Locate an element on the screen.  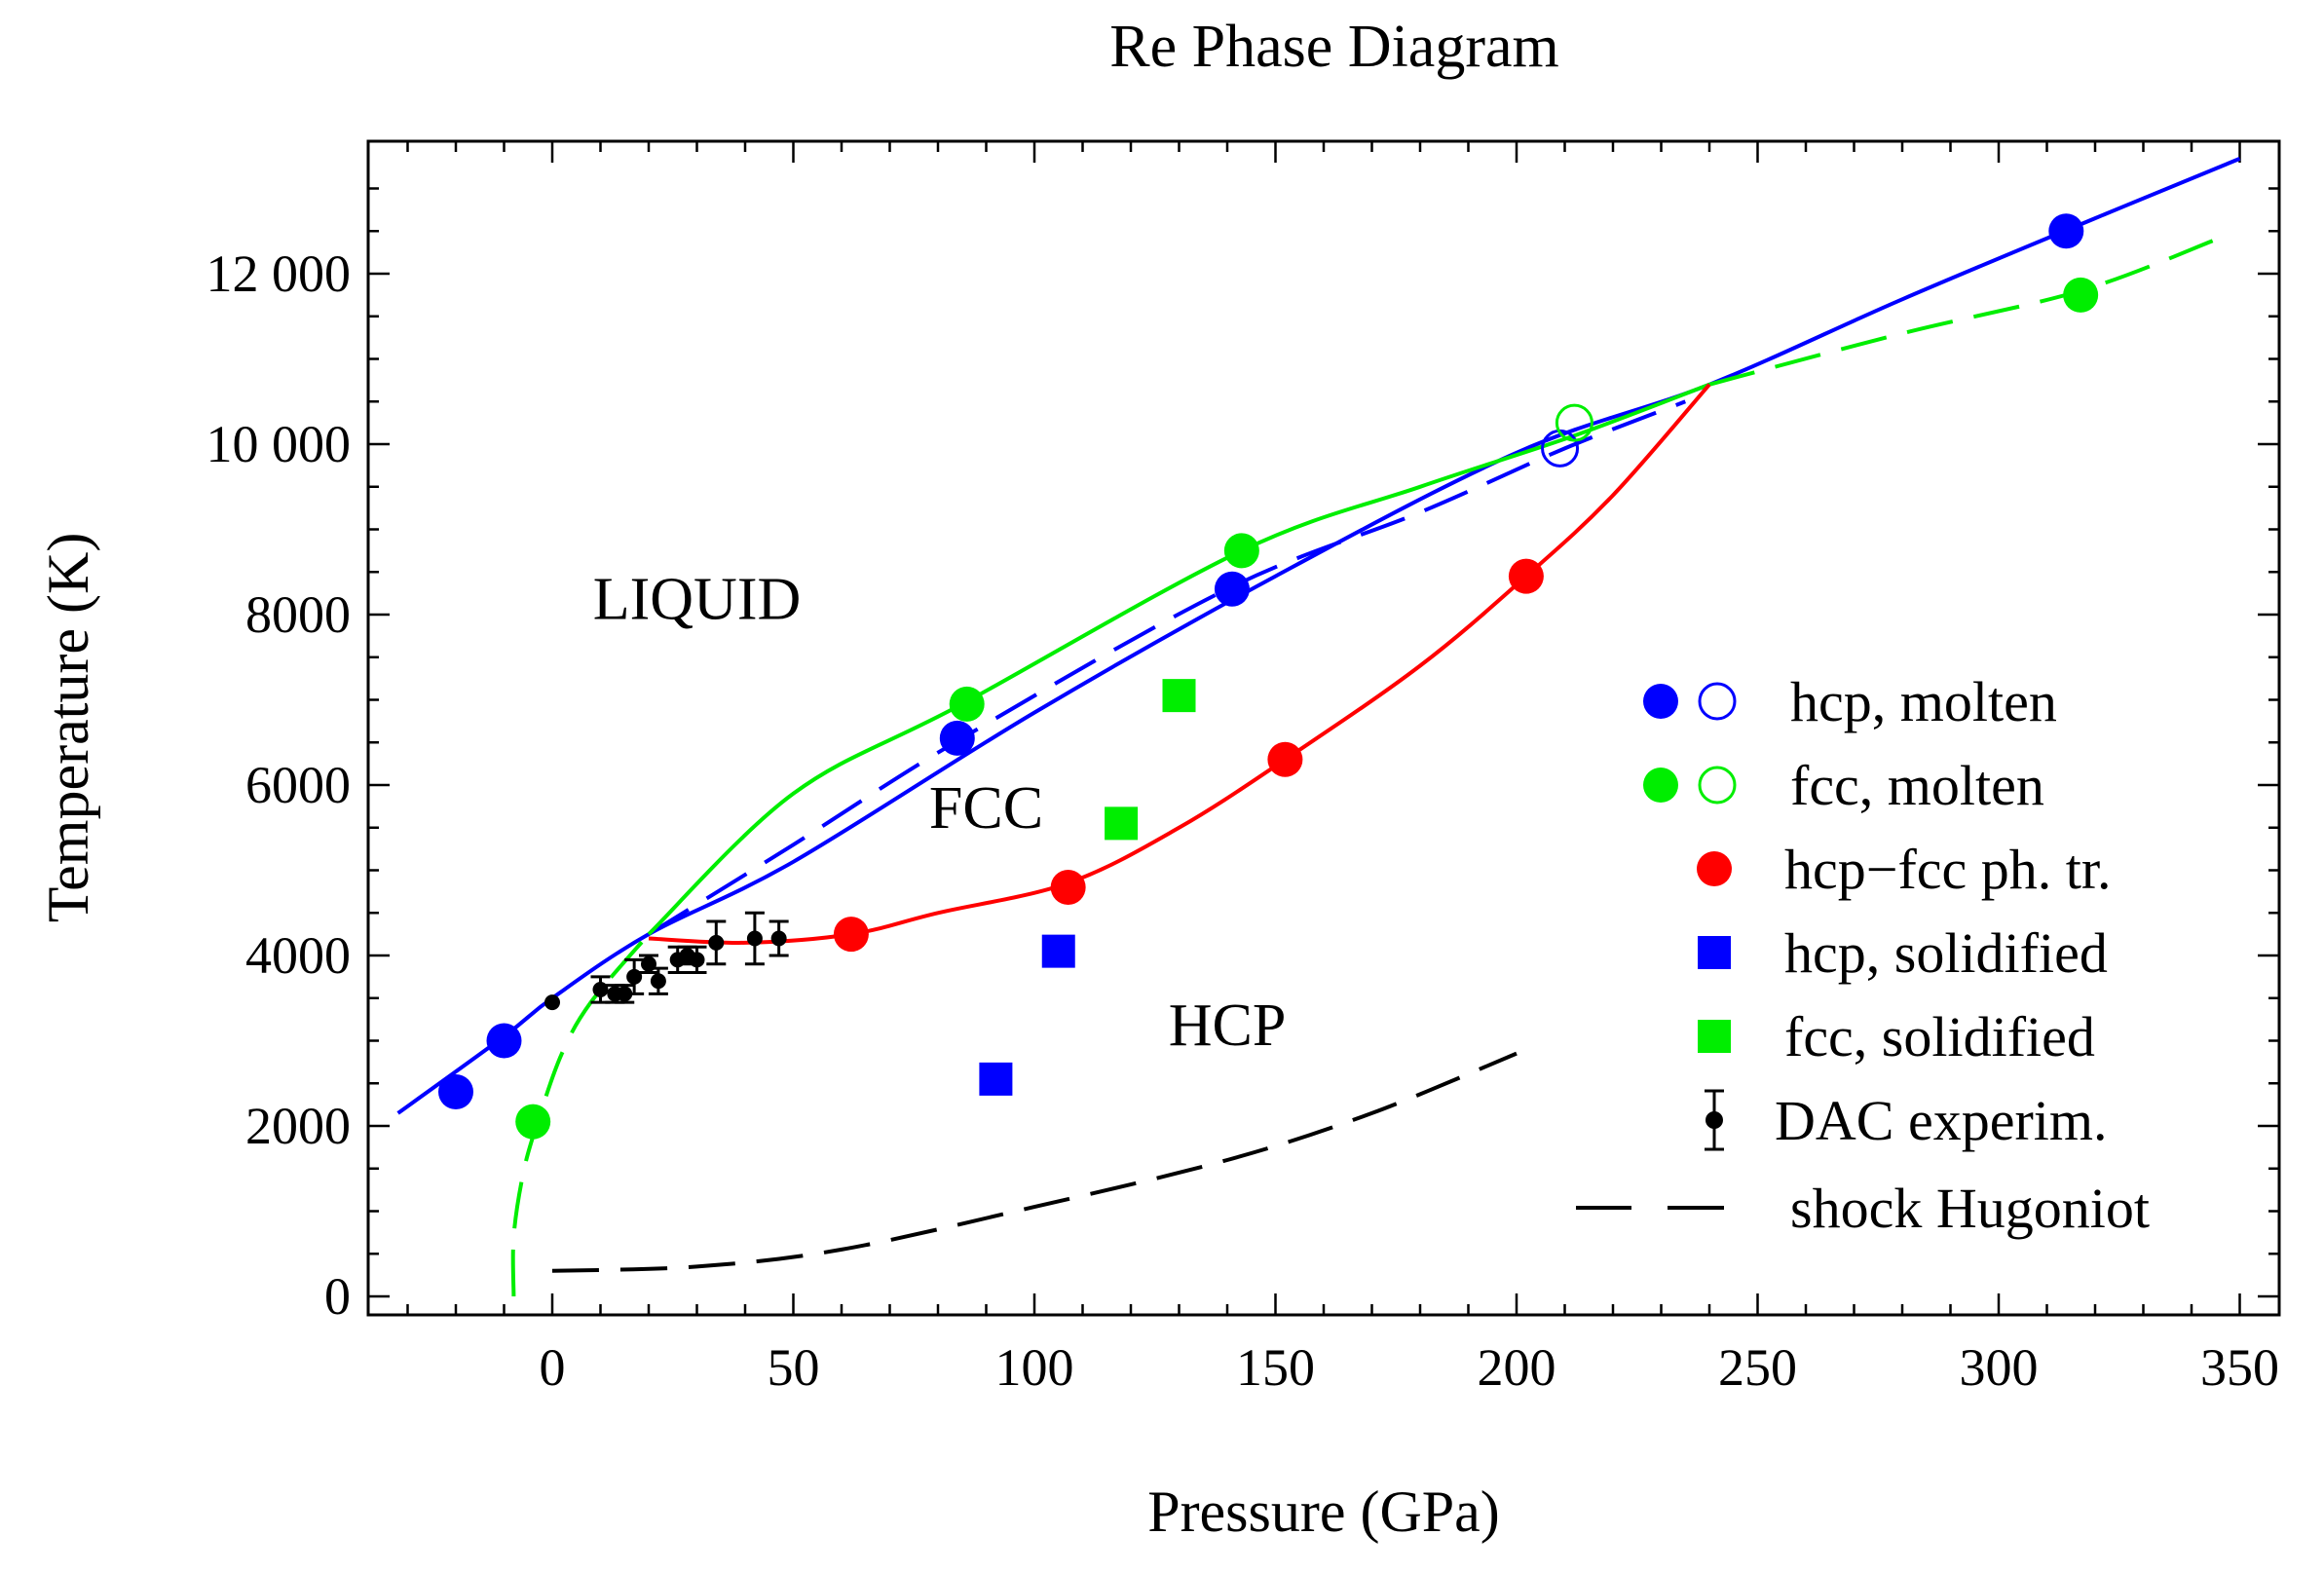
x-tick-label: 350 is located at coordinates (2239, 1367).